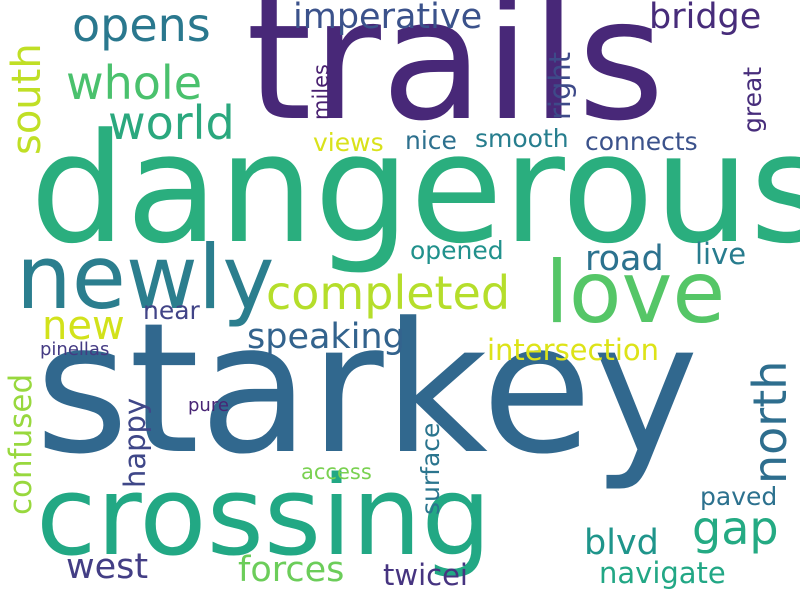  I want to click on word-access: access, so click(336, 472).